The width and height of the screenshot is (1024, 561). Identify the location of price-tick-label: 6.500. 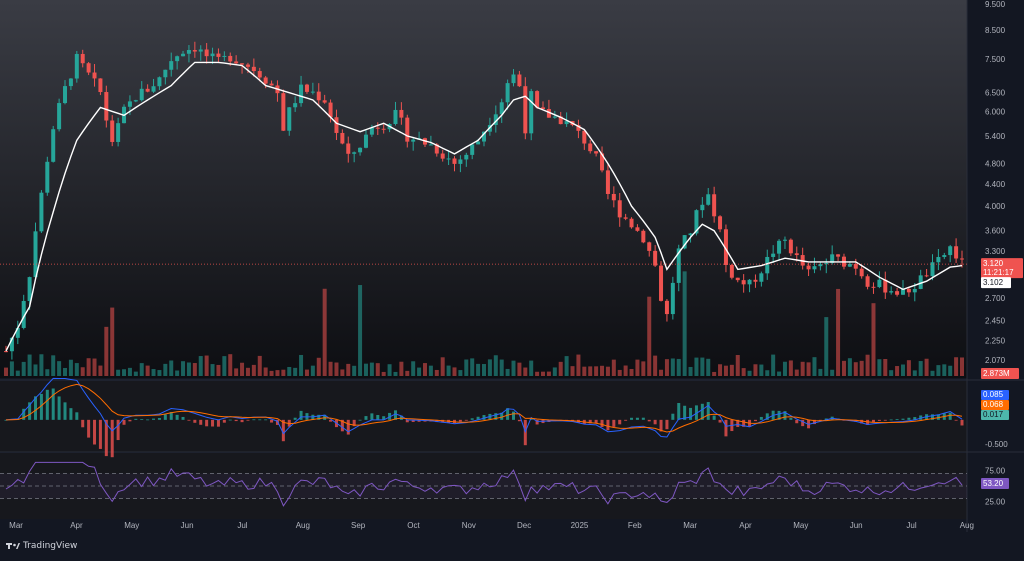
(995, 93).